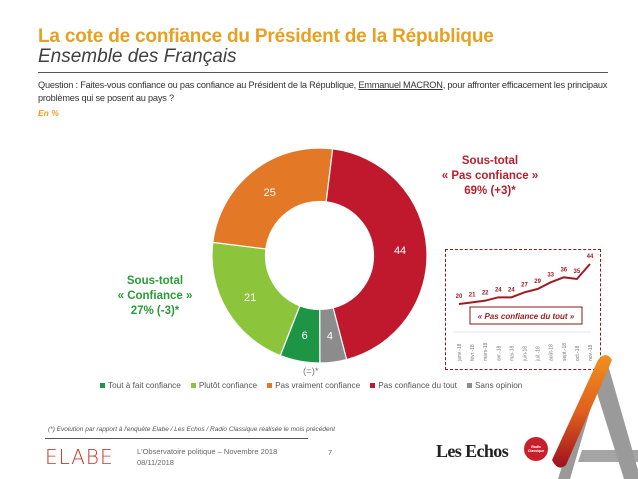  I want to click on sans-opinion-evolution: (=)*, so click(311, 371).